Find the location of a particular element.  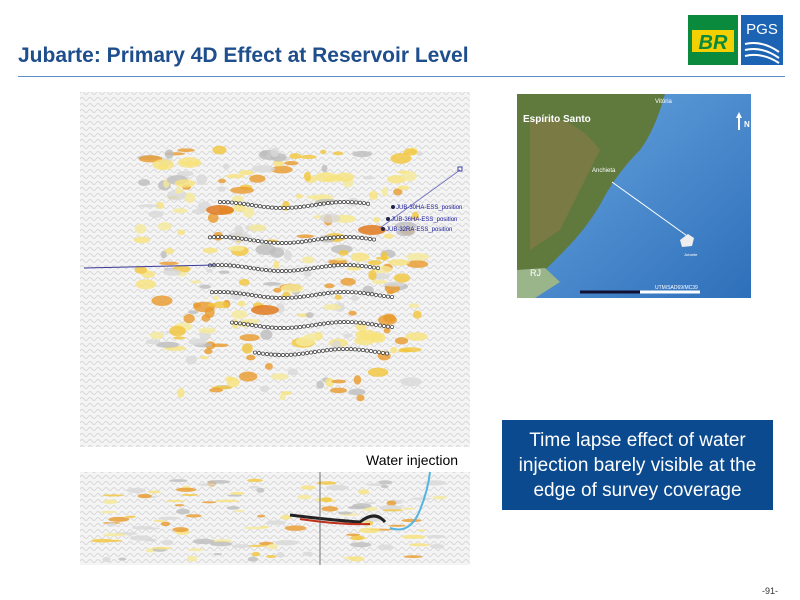

reflector is located at coordinates (335, 522).